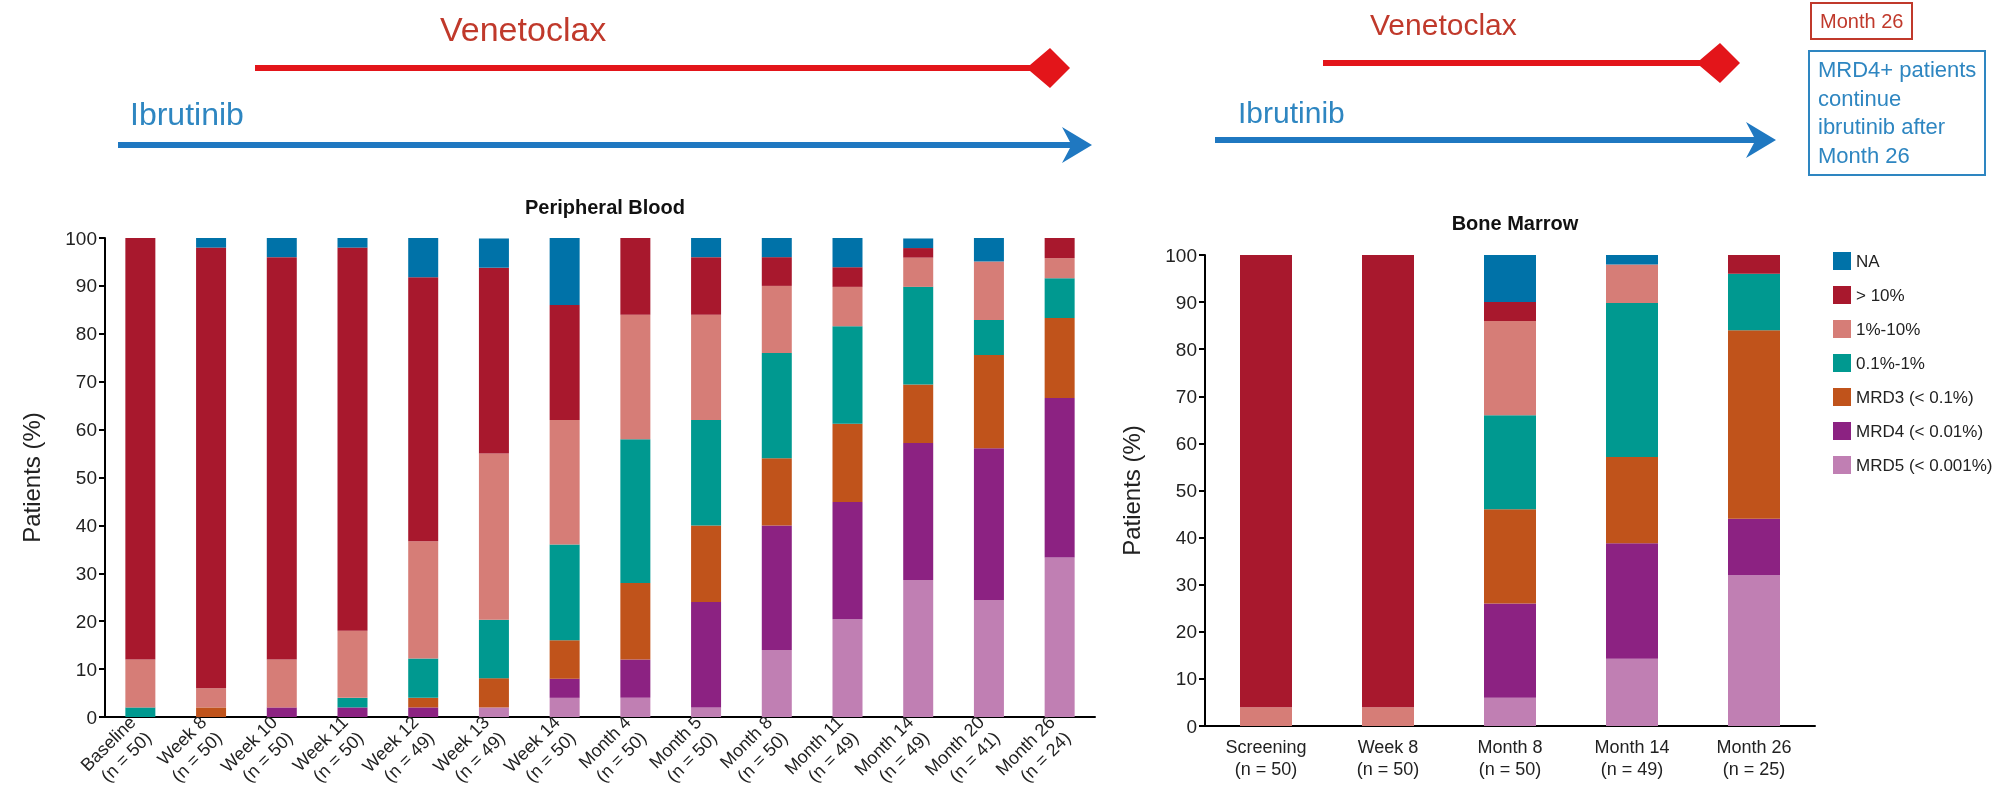 The image size is (2015, 805). Describe the element at coordinates (1915, 397) in the screenshot. I see `legend-label: MRD3 (< 0.1%)` at that location.